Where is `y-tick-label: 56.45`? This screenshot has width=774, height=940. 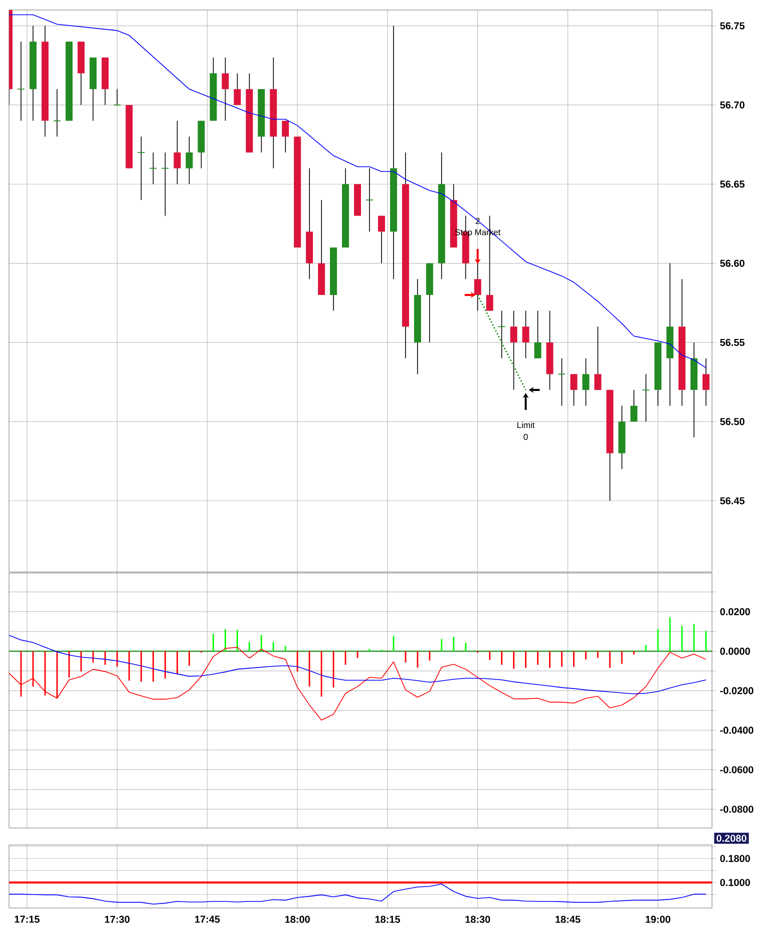 y-tick-label: 56.45 is located at coordinates (732, 500).